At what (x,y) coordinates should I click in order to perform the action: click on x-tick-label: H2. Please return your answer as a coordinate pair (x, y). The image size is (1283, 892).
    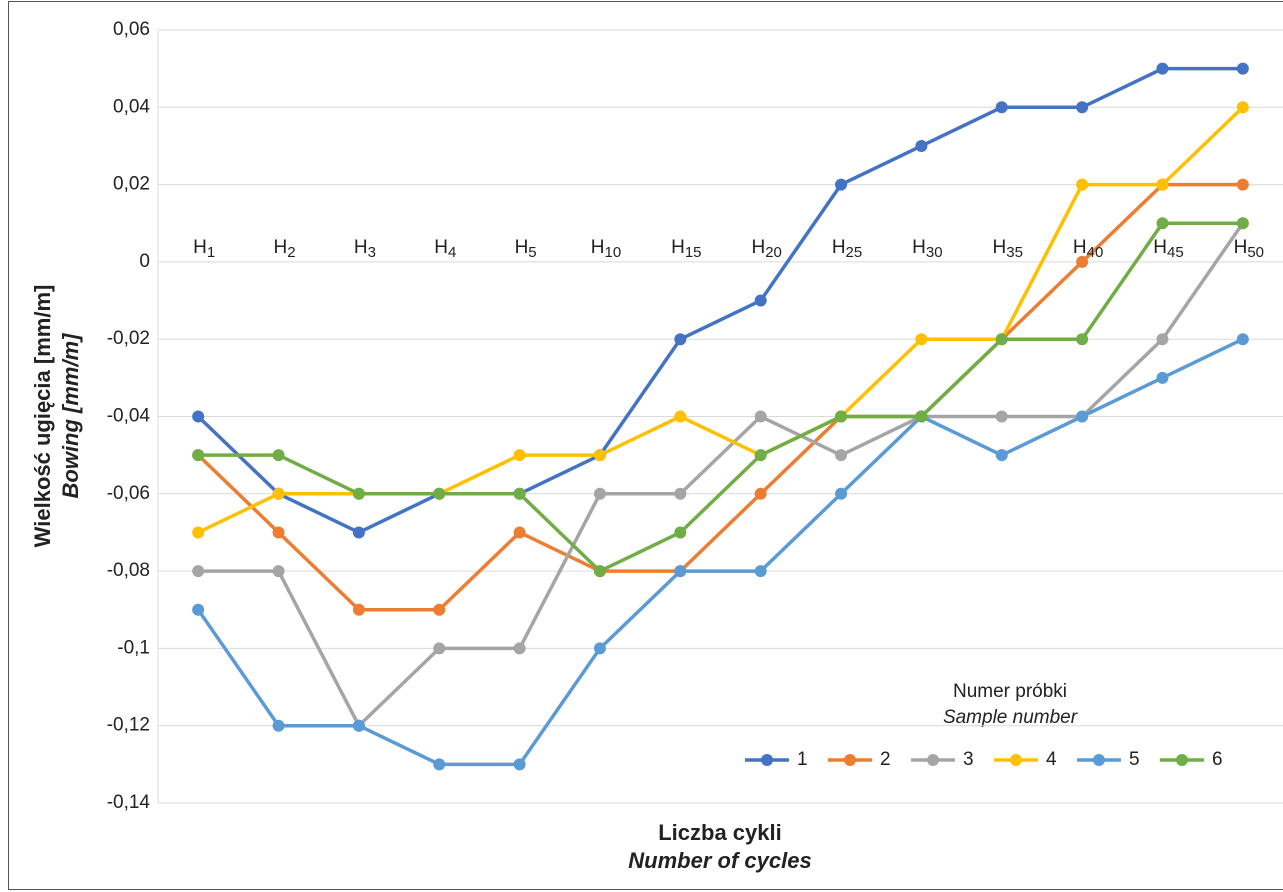
    Looking at the image, I should click on (284, 249).